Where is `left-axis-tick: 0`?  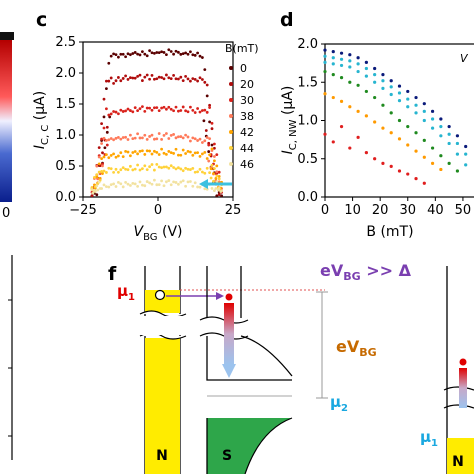
left-axis-tick: 0 is located at coordinates (6, 213).